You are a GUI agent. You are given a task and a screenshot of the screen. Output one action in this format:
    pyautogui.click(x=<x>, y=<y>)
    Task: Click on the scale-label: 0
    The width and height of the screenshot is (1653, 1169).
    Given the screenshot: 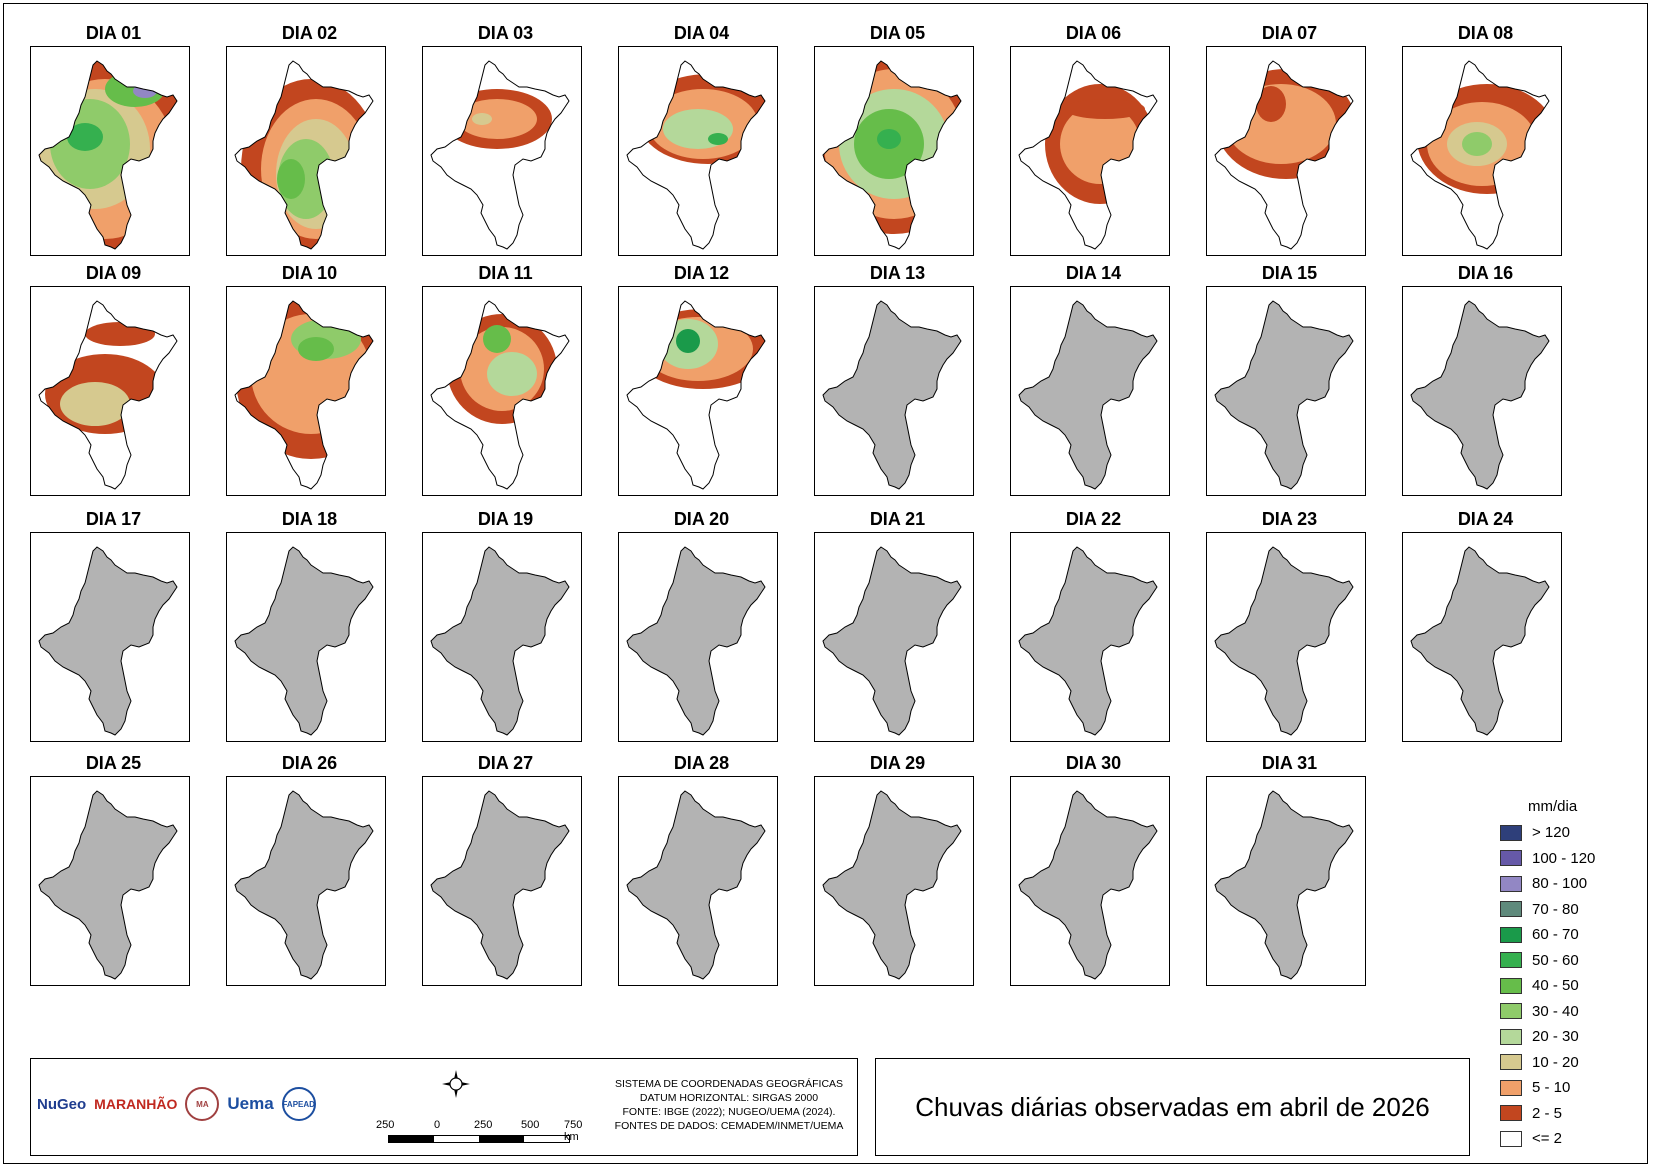 What is the action you would take?
    pyautogui.click(x=437, y=1125)
    